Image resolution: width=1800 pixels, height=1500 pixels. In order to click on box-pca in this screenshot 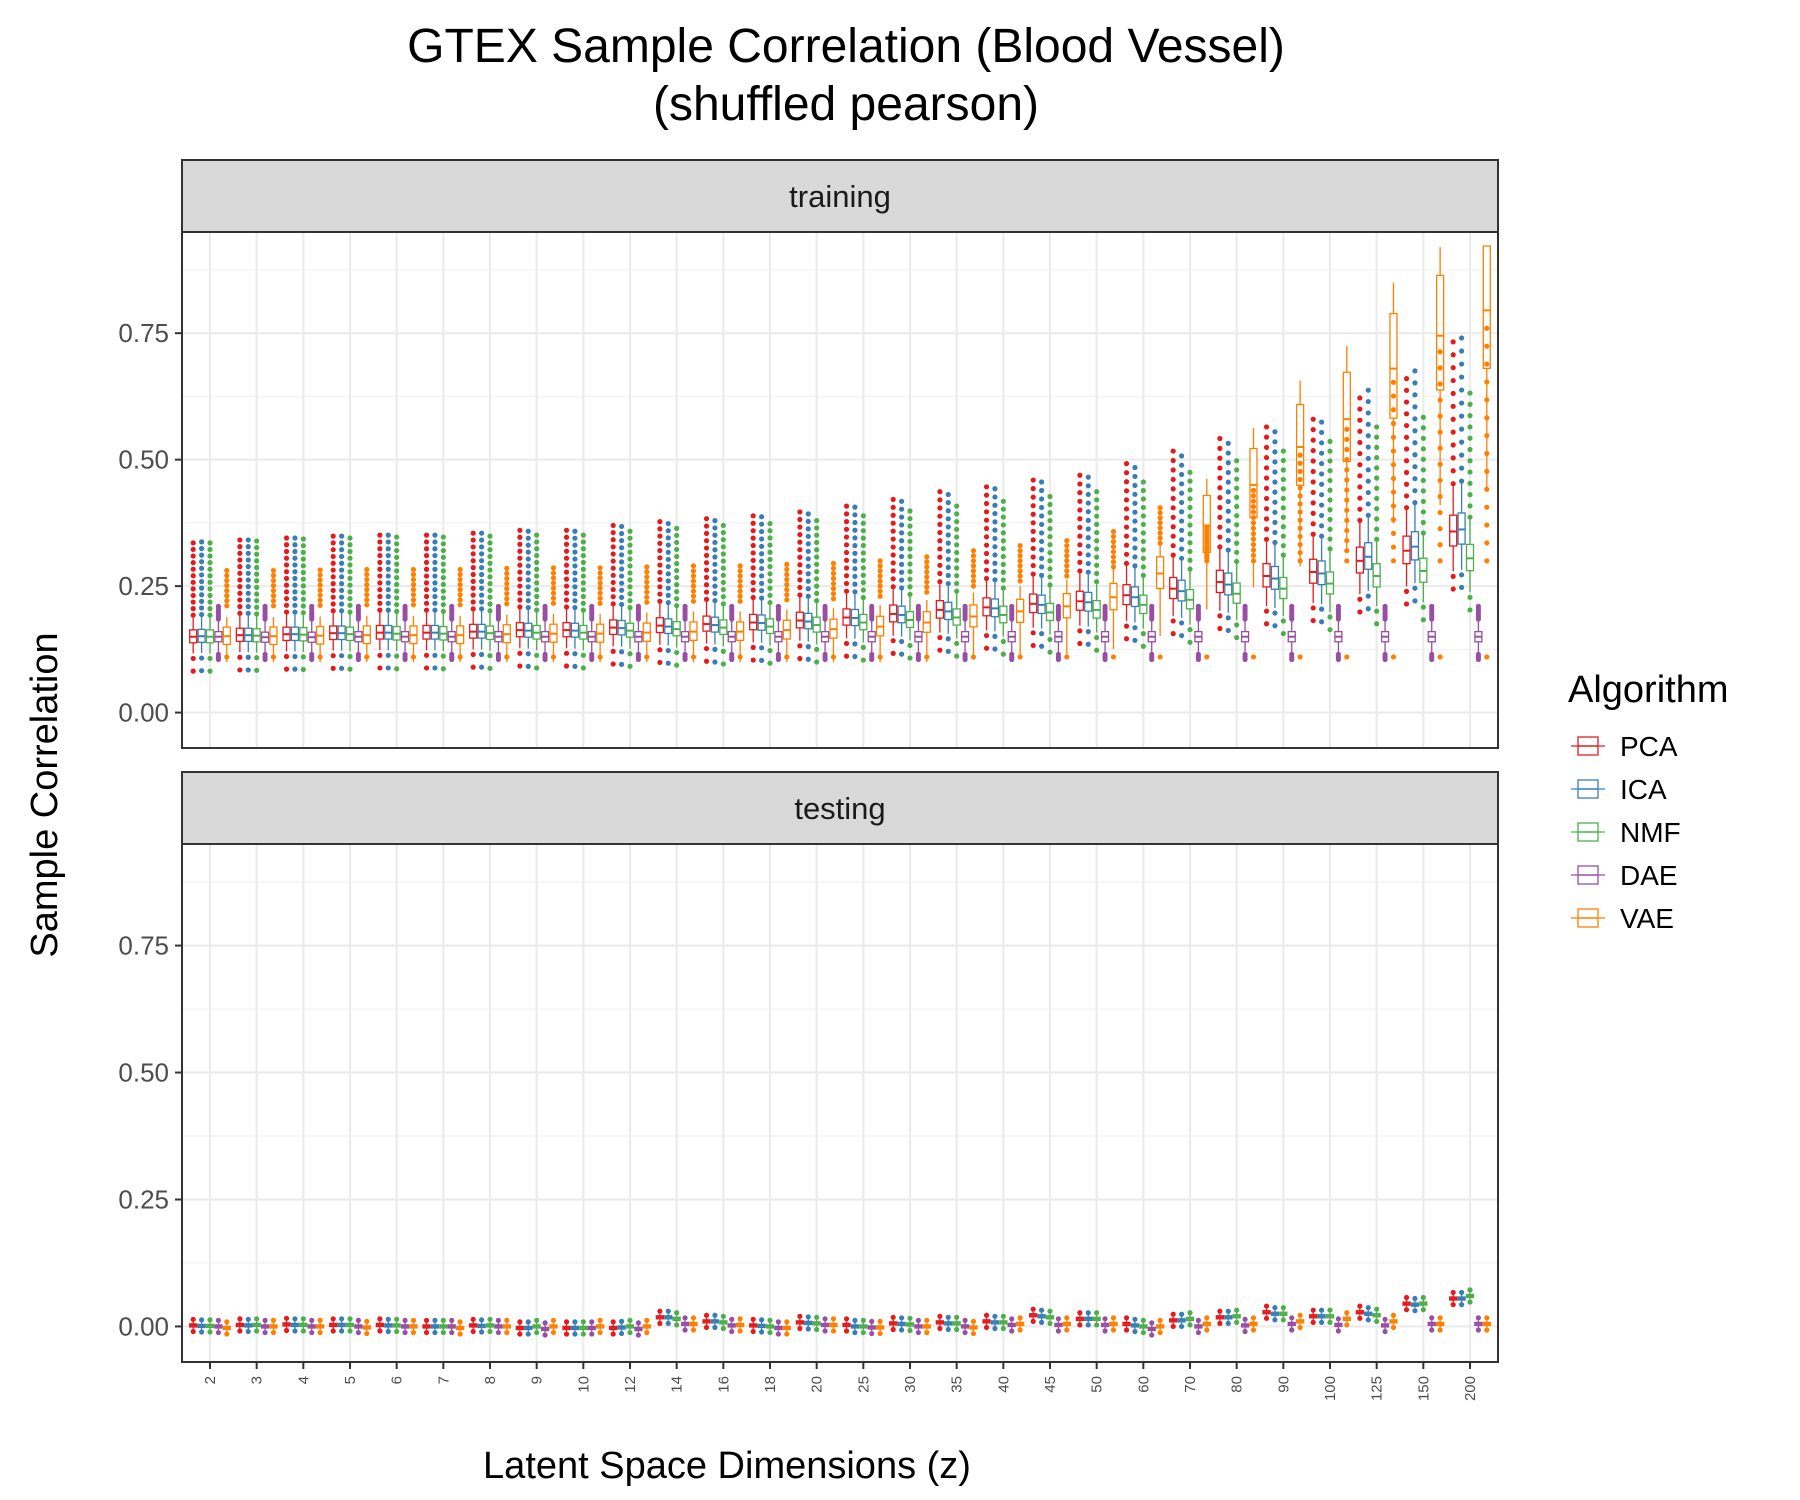, I will do `click(846, 581)`.